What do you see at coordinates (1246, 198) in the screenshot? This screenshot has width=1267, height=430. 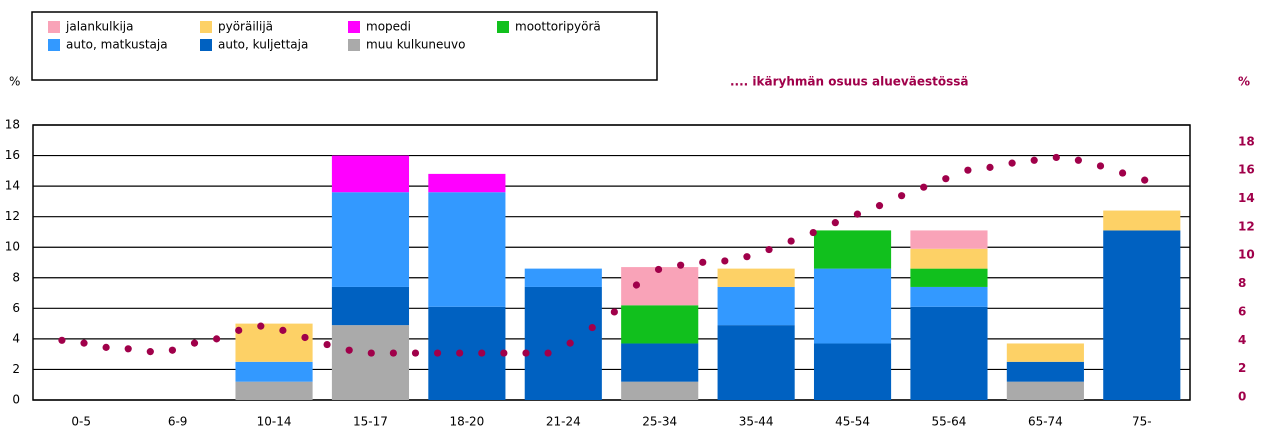 I see `y2-tick-label: 14` at bounding box center [1246, 198].